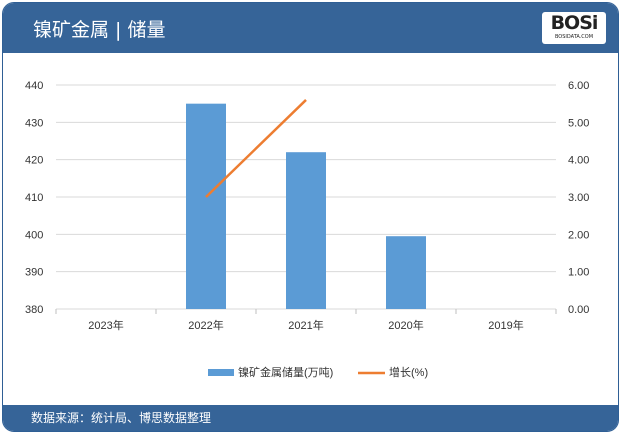 The height and width of the screenshot is (434, 621). What do you see at coordinates (310, 418) in the screenshot?
I see `footer: 数据来源：统计局、博思数据整理` at bounding box center [310, 418].